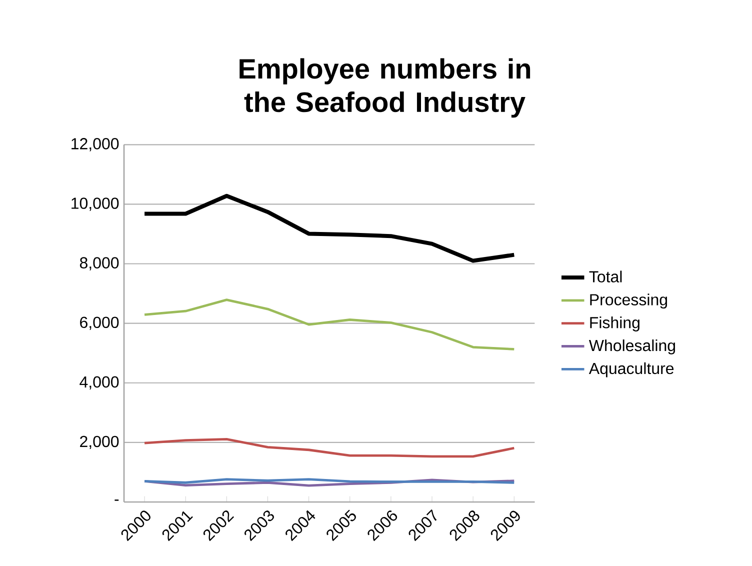  Describe the element at coordinates (95, 145) in the screenshot. I see `y-tick-label: 12,000` at that location.